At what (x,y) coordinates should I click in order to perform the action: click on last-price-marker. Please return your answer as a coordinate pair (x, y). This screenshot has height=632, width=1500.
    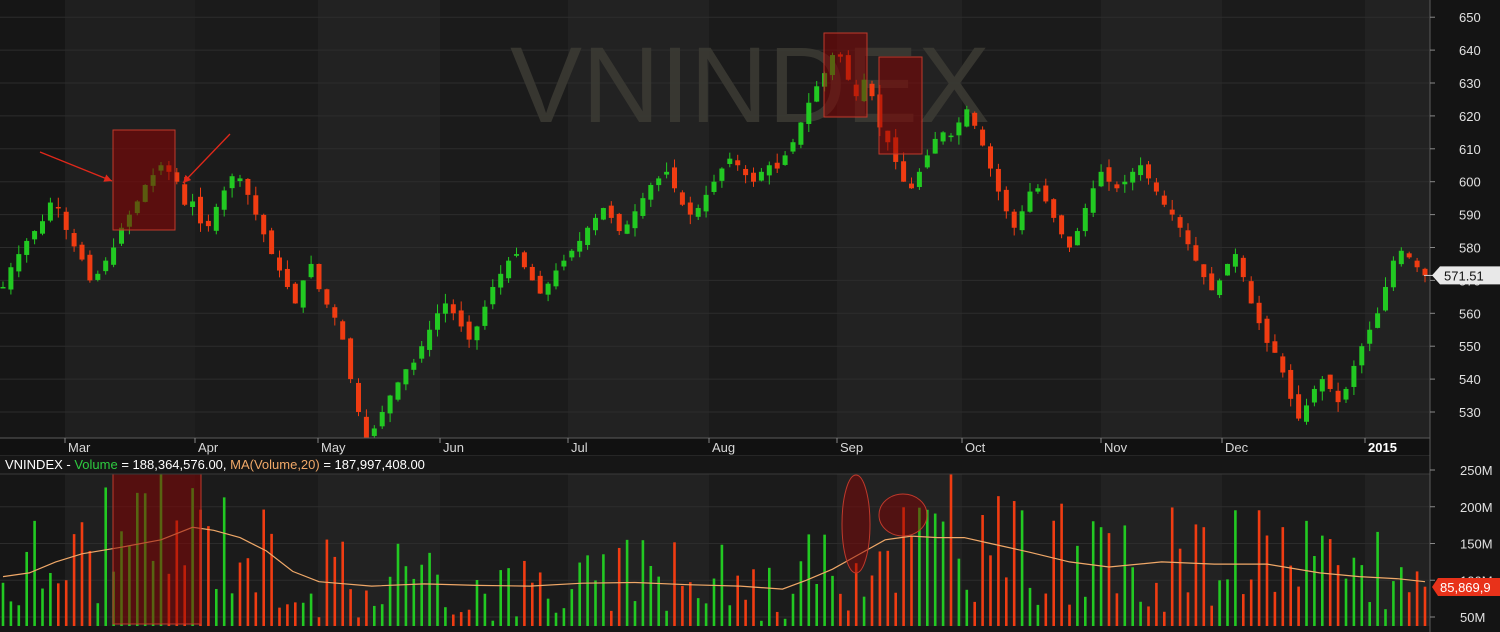
    Looking at the image, I should click on (1466, 275).